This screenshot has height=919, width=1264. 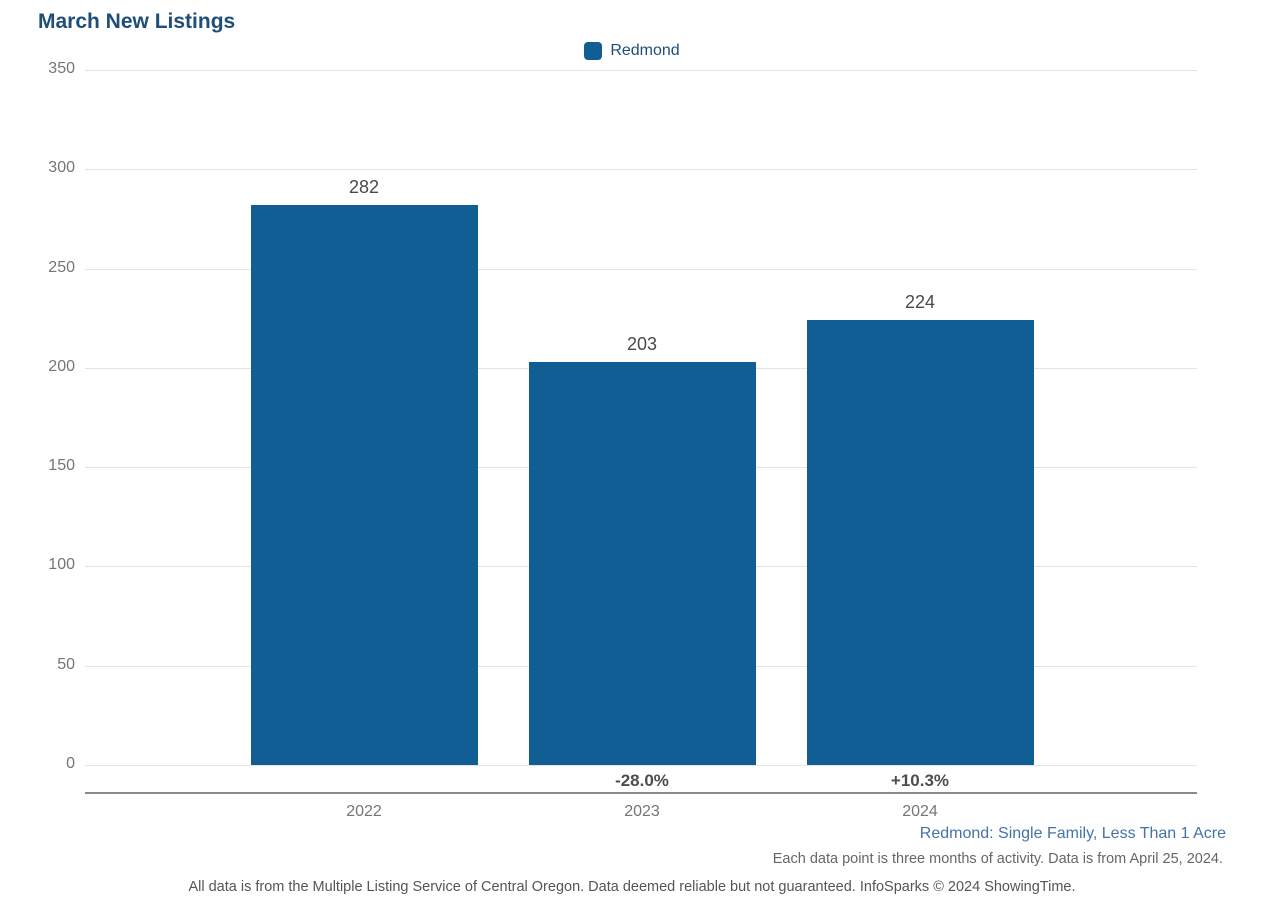 What do you see at coordinates (66, 664) in the screenshot?
I see `y-tick-label: 50` at bounding box center [66, 664].